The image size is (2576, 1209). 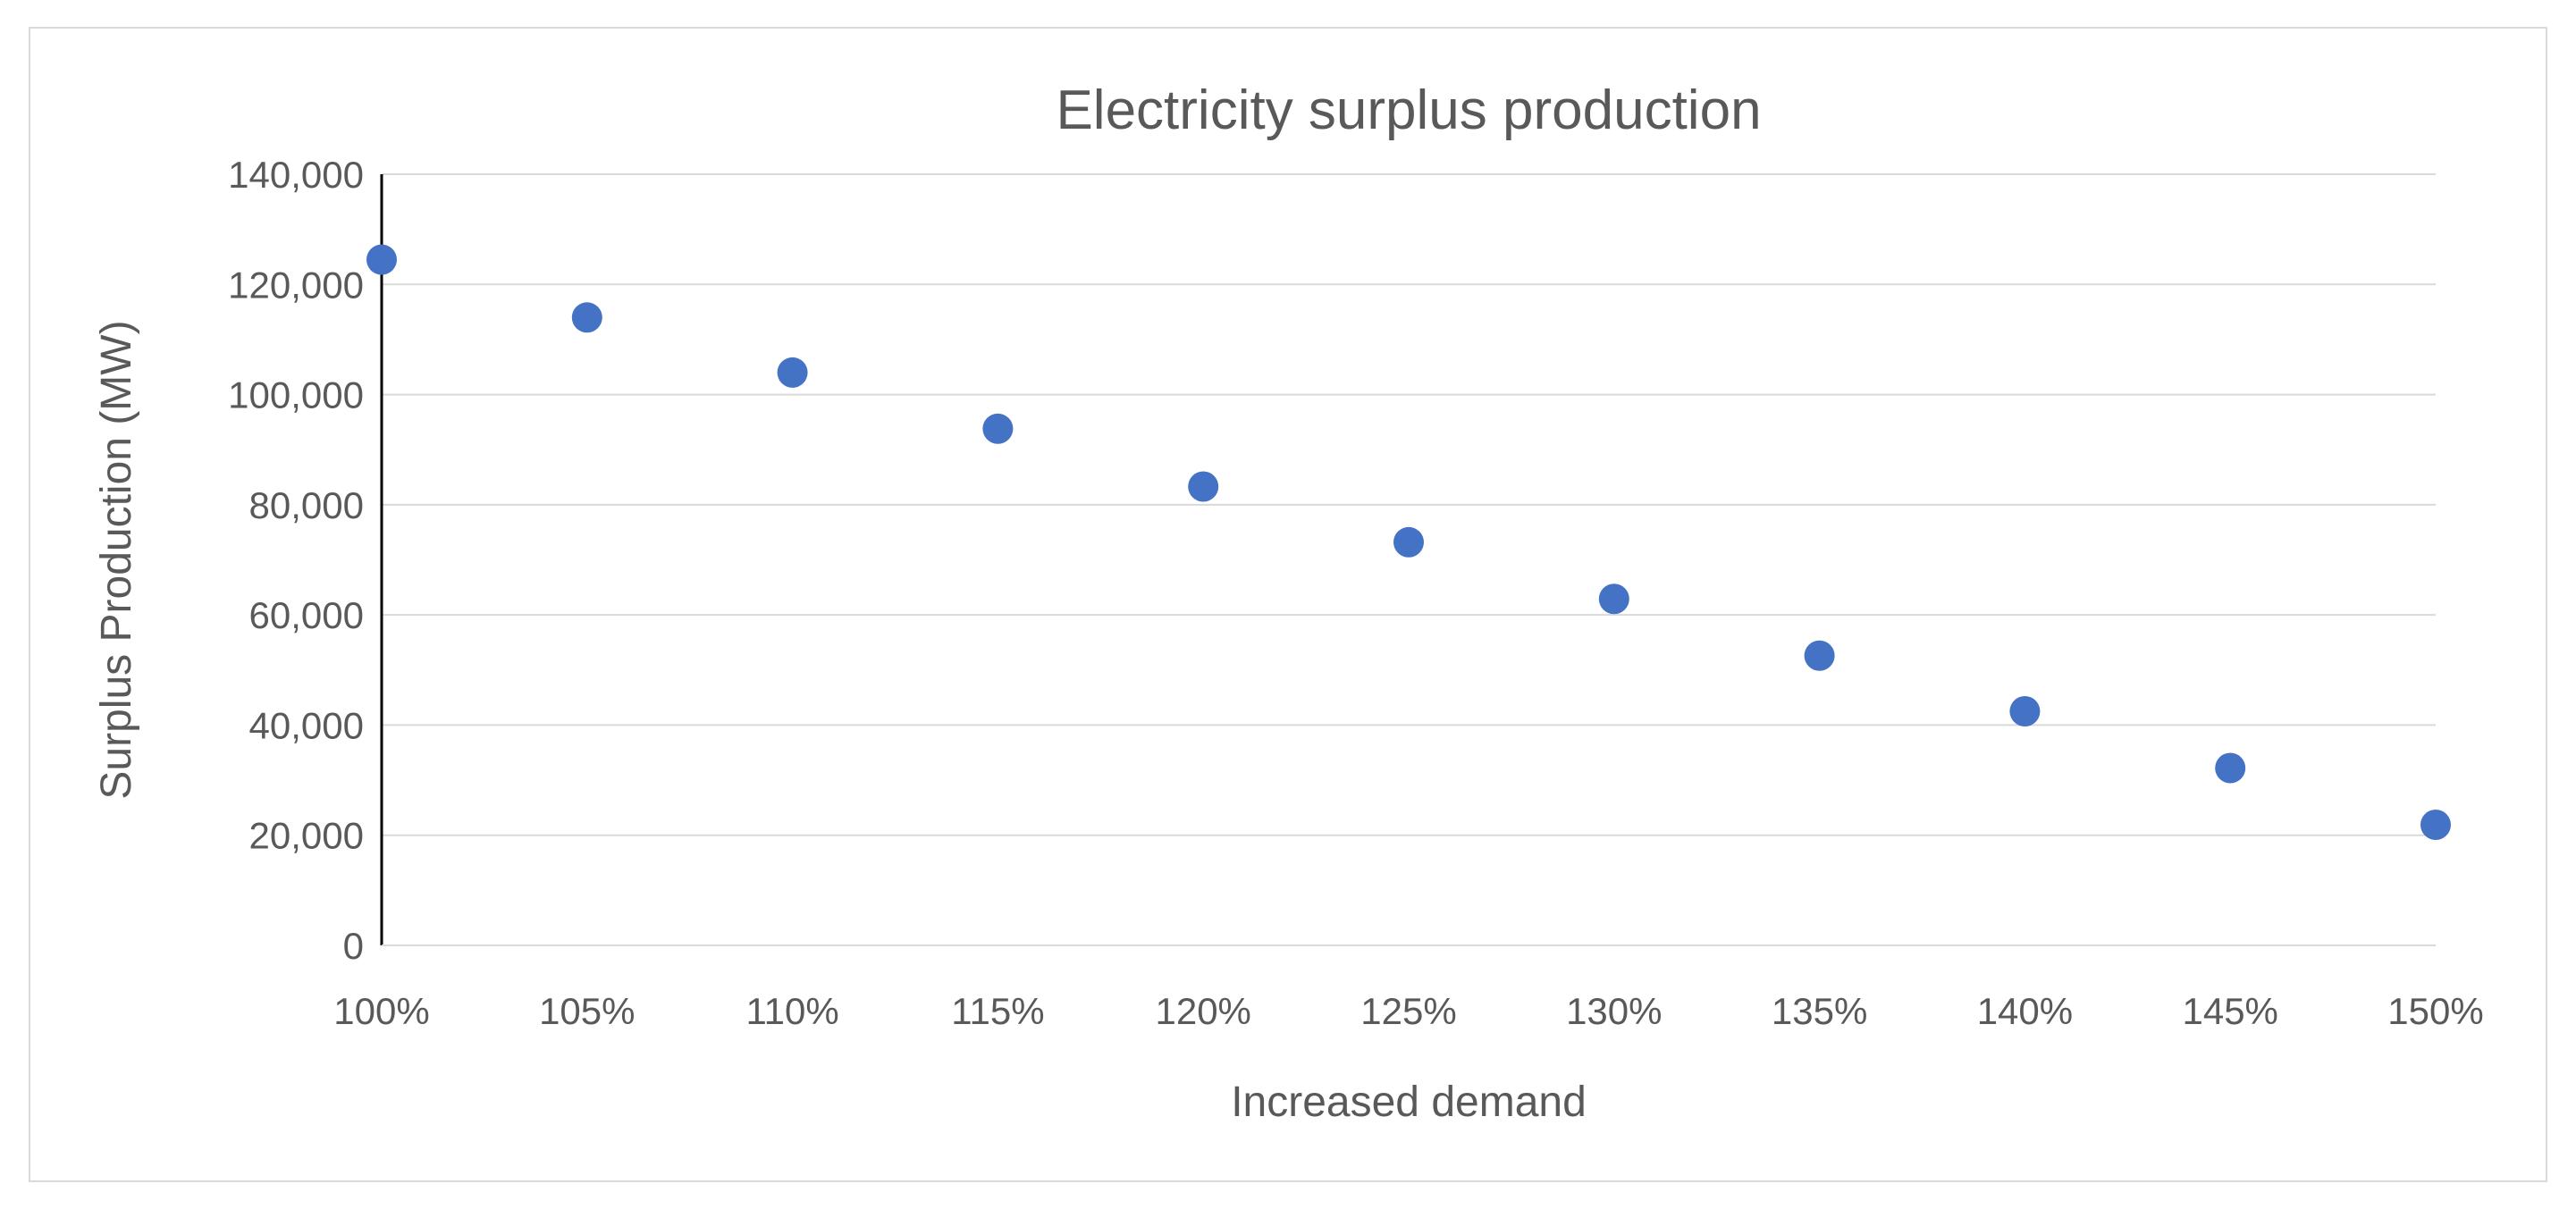 I want to click on y-axis-title: Surplus Production (MW), so click(x=117, y=559).